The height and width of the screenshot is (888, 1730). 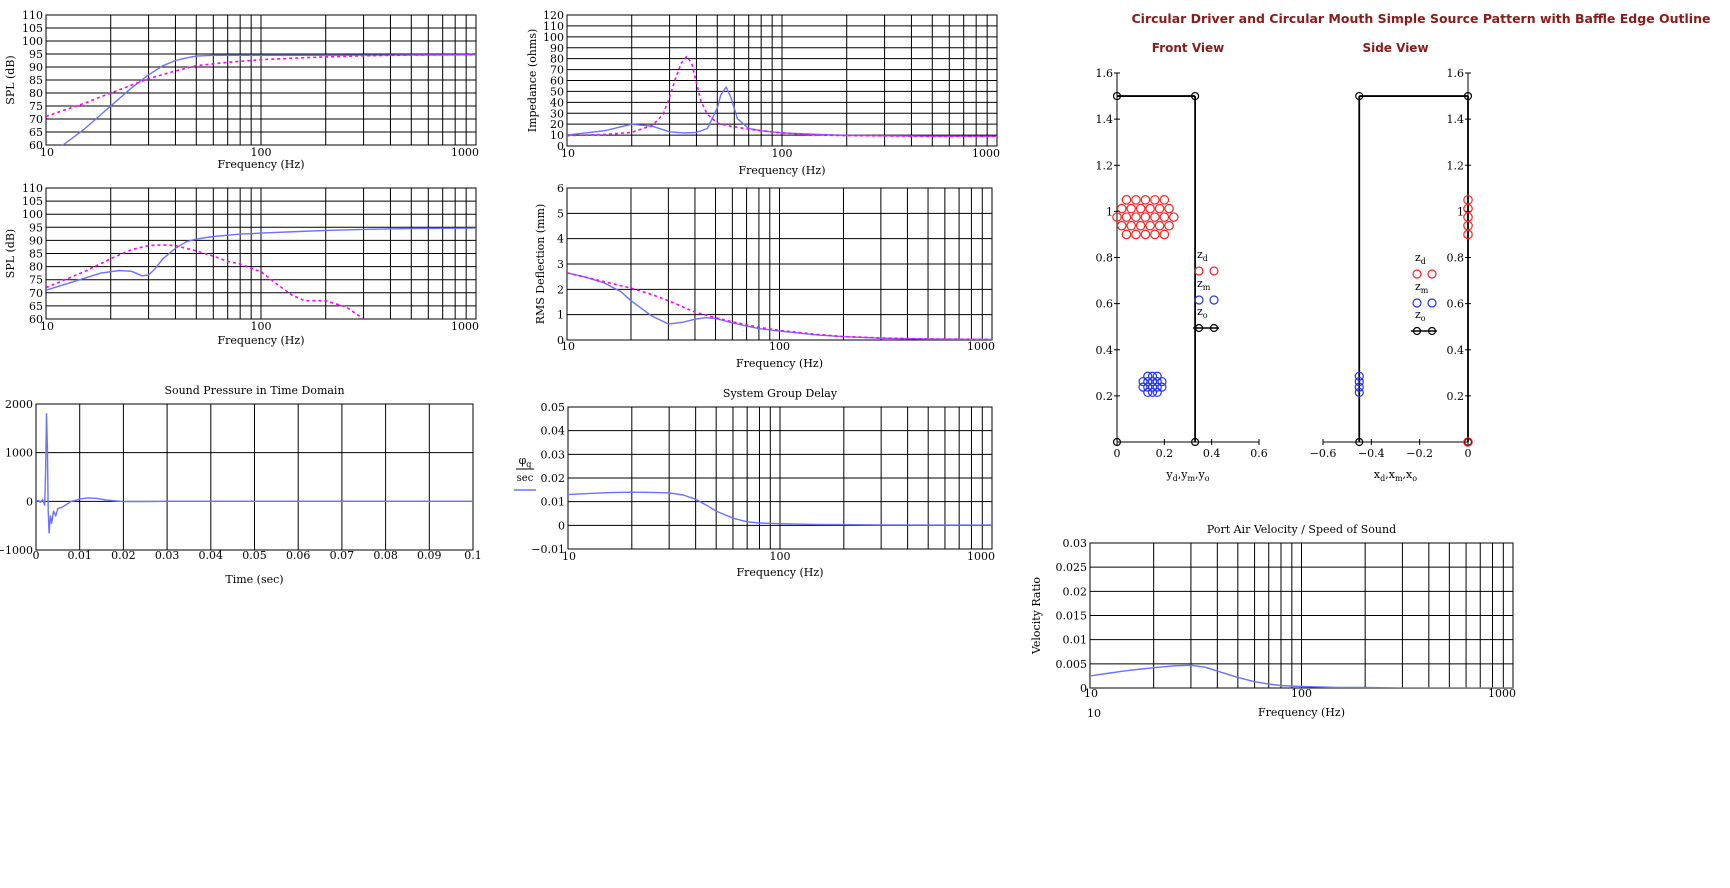 I want to click on y-tick-label: 2000, so click(x=19, y=404).